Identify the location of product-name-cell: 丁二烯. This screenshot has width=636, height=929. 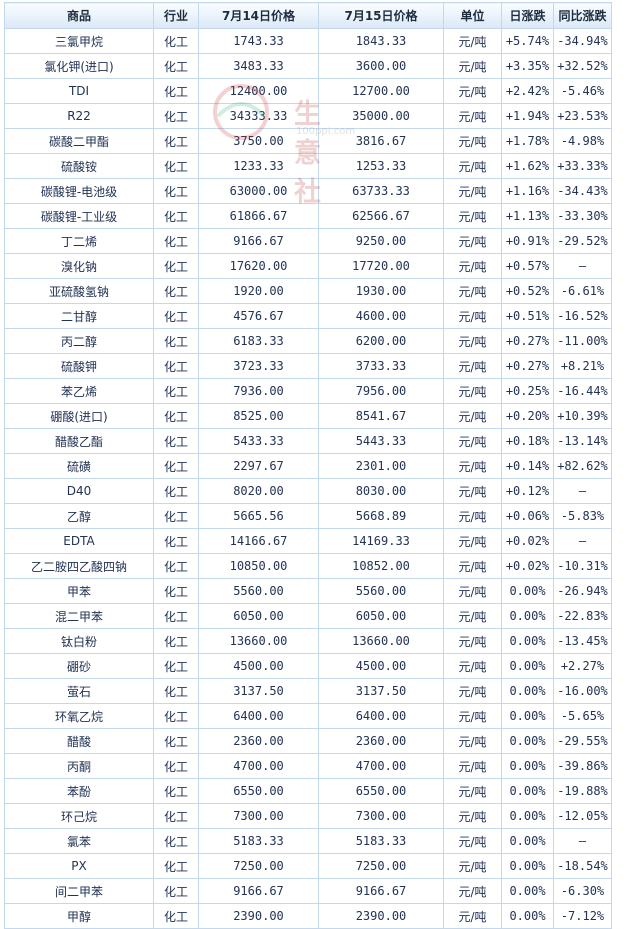
(79, 241).